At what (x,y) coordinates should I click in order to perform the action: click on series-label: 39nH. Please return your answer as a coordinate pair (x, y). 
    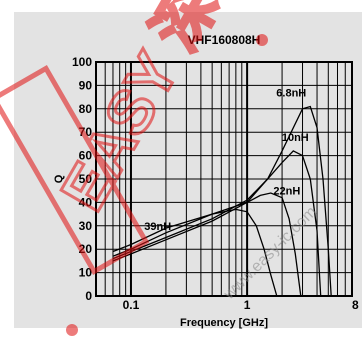
    Looking at the image, I should click on (157, 227).